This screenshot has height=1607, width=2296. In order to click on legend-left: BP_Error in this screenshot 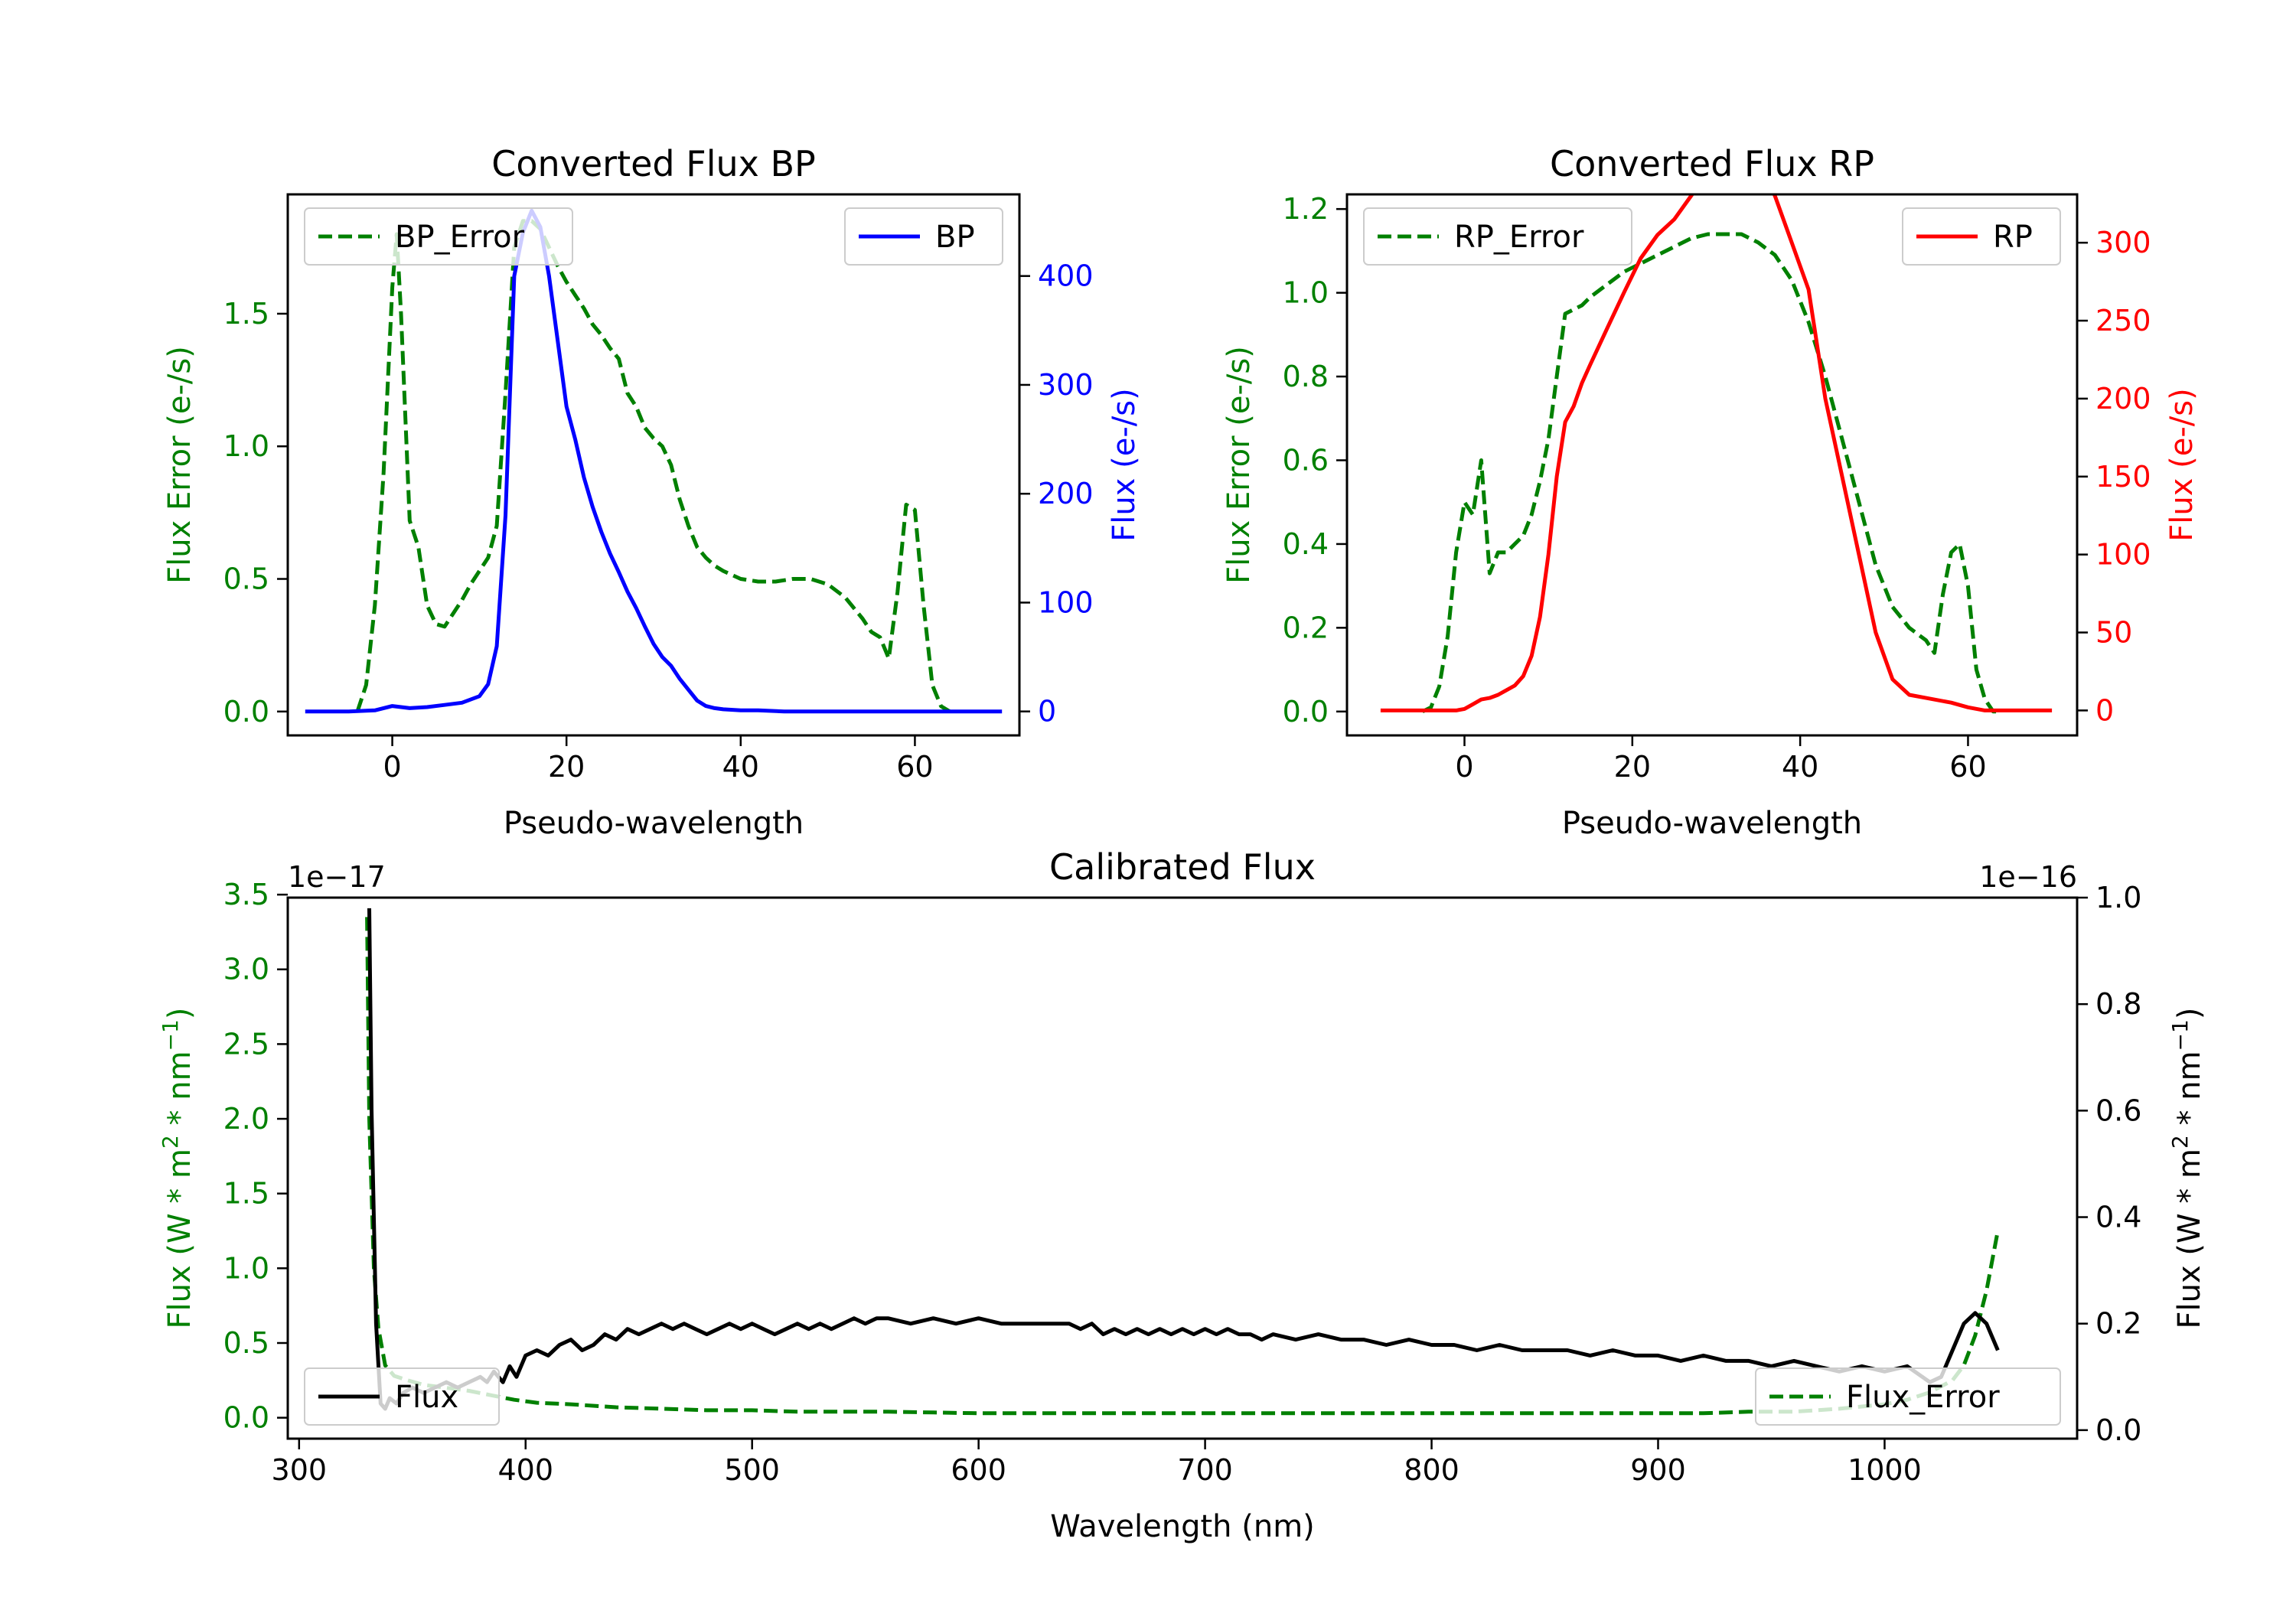, I will do `click(438, 237)`.